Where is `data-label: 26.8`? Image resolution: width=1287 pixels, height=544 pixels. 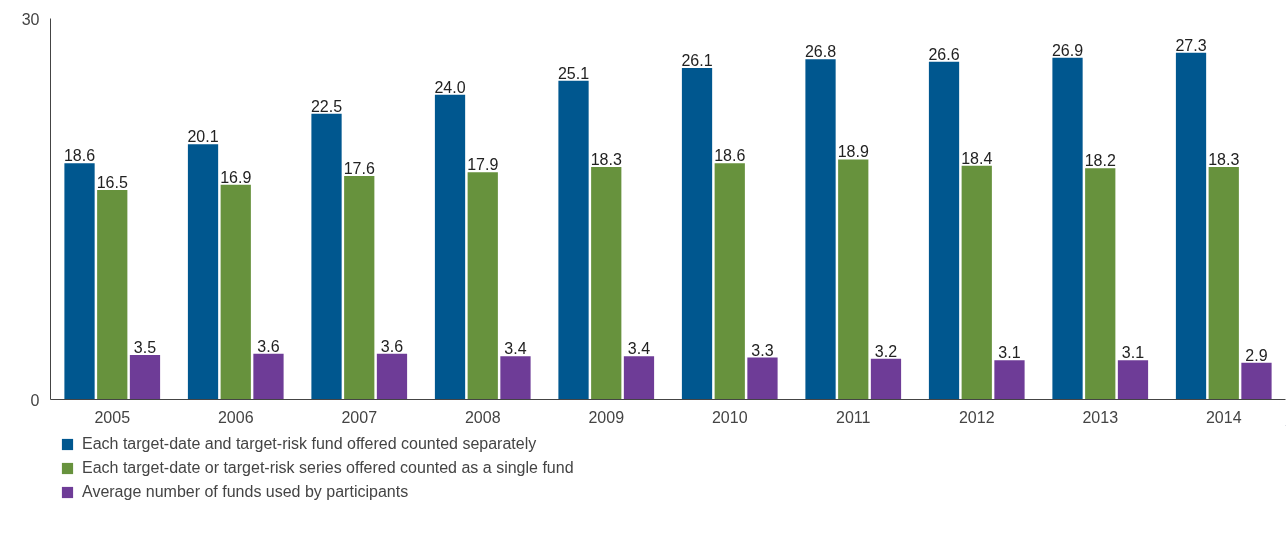 data-label: 26.8 is located at coordinates (820, 52).